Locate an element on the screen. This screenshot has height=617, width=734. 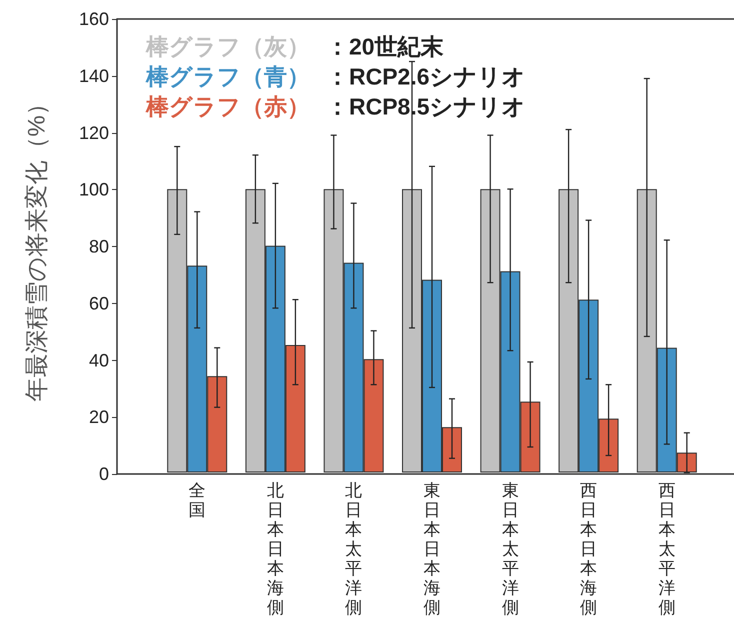
x-tick-label: 東日本太平洋側 is located at coordinates (510, 548).